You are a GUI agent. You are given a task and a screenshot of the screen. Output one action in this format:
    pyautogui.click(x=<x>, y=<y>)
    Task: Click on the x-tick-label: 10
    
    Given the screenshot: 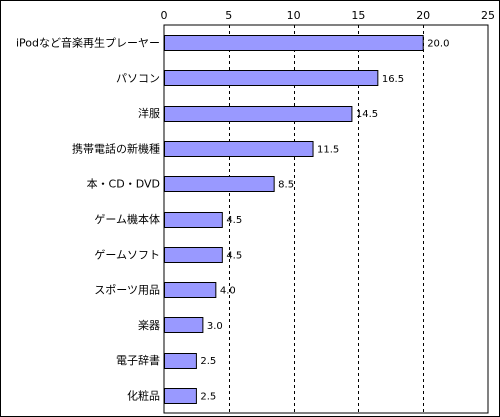 What is the action you would take?
    pyautogui.click(x=294, y=15)
    